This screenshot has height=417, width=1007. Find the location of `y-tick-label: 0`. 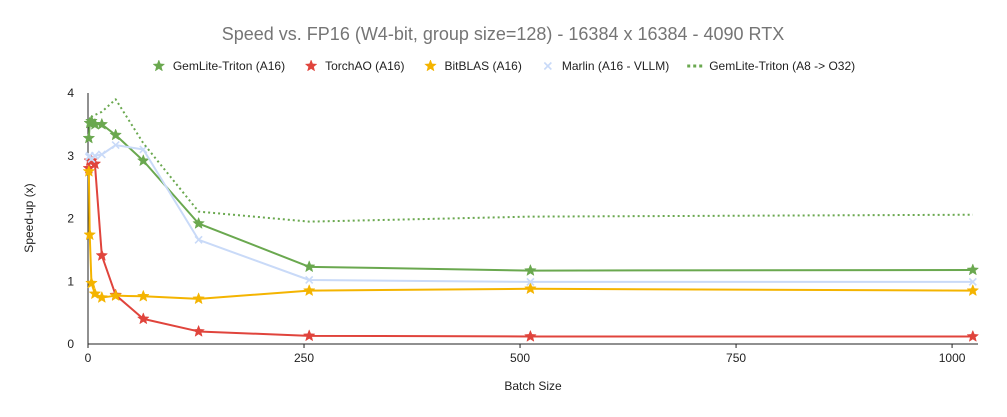

y-tick-label: 0 is located at coordinates (70, 344).